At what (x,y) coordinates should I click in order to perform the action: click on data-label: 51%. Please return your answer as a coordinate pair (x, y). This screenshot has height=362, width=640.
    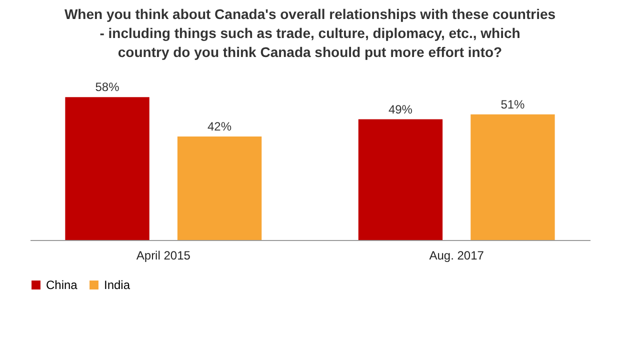
    Looking at the image, I should click on (513, 104).